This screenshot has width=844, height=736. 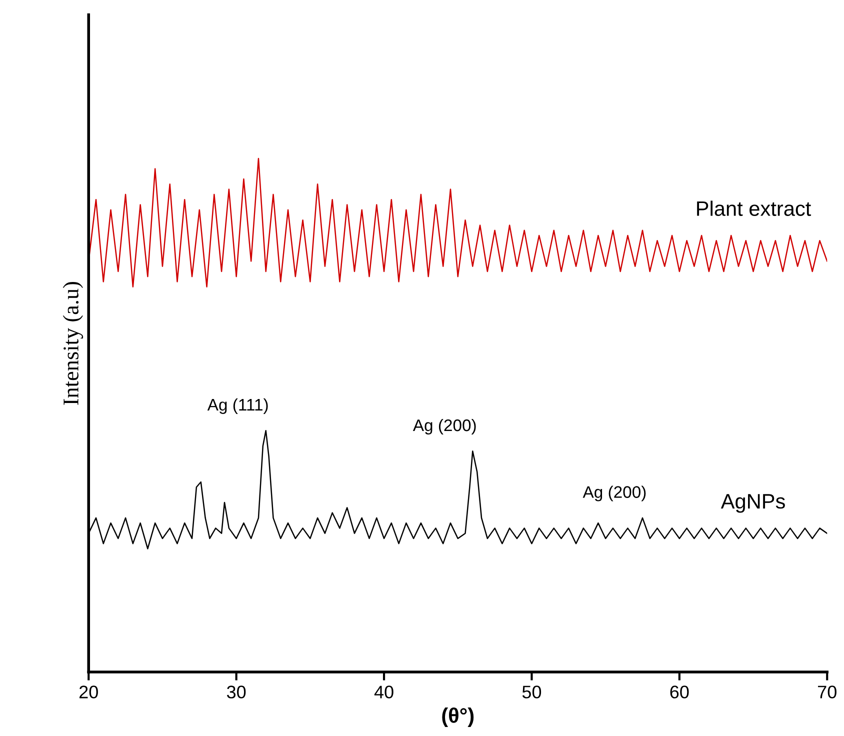 What do you see at coordinates (754, 208) in the screenshot?
I see `series-label: Plant extract` at bounding box center [754, 208].